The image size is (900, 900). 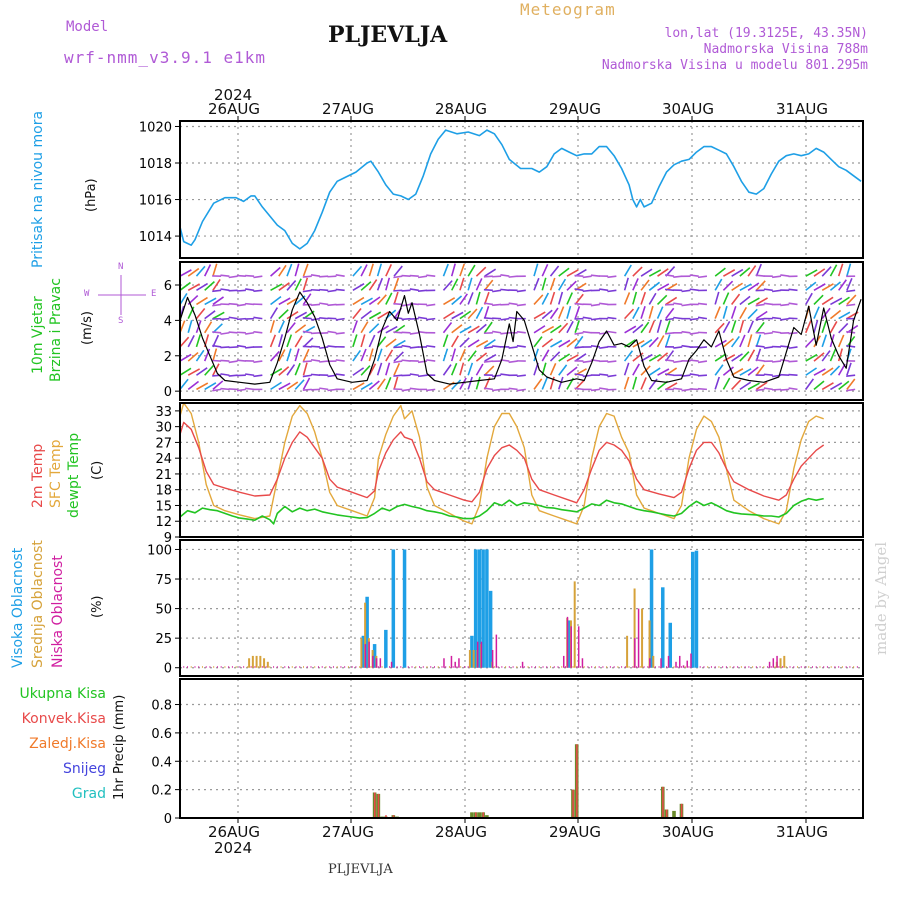 I want to click on top-day-label: 28AUG, so click(x=461, y=109).